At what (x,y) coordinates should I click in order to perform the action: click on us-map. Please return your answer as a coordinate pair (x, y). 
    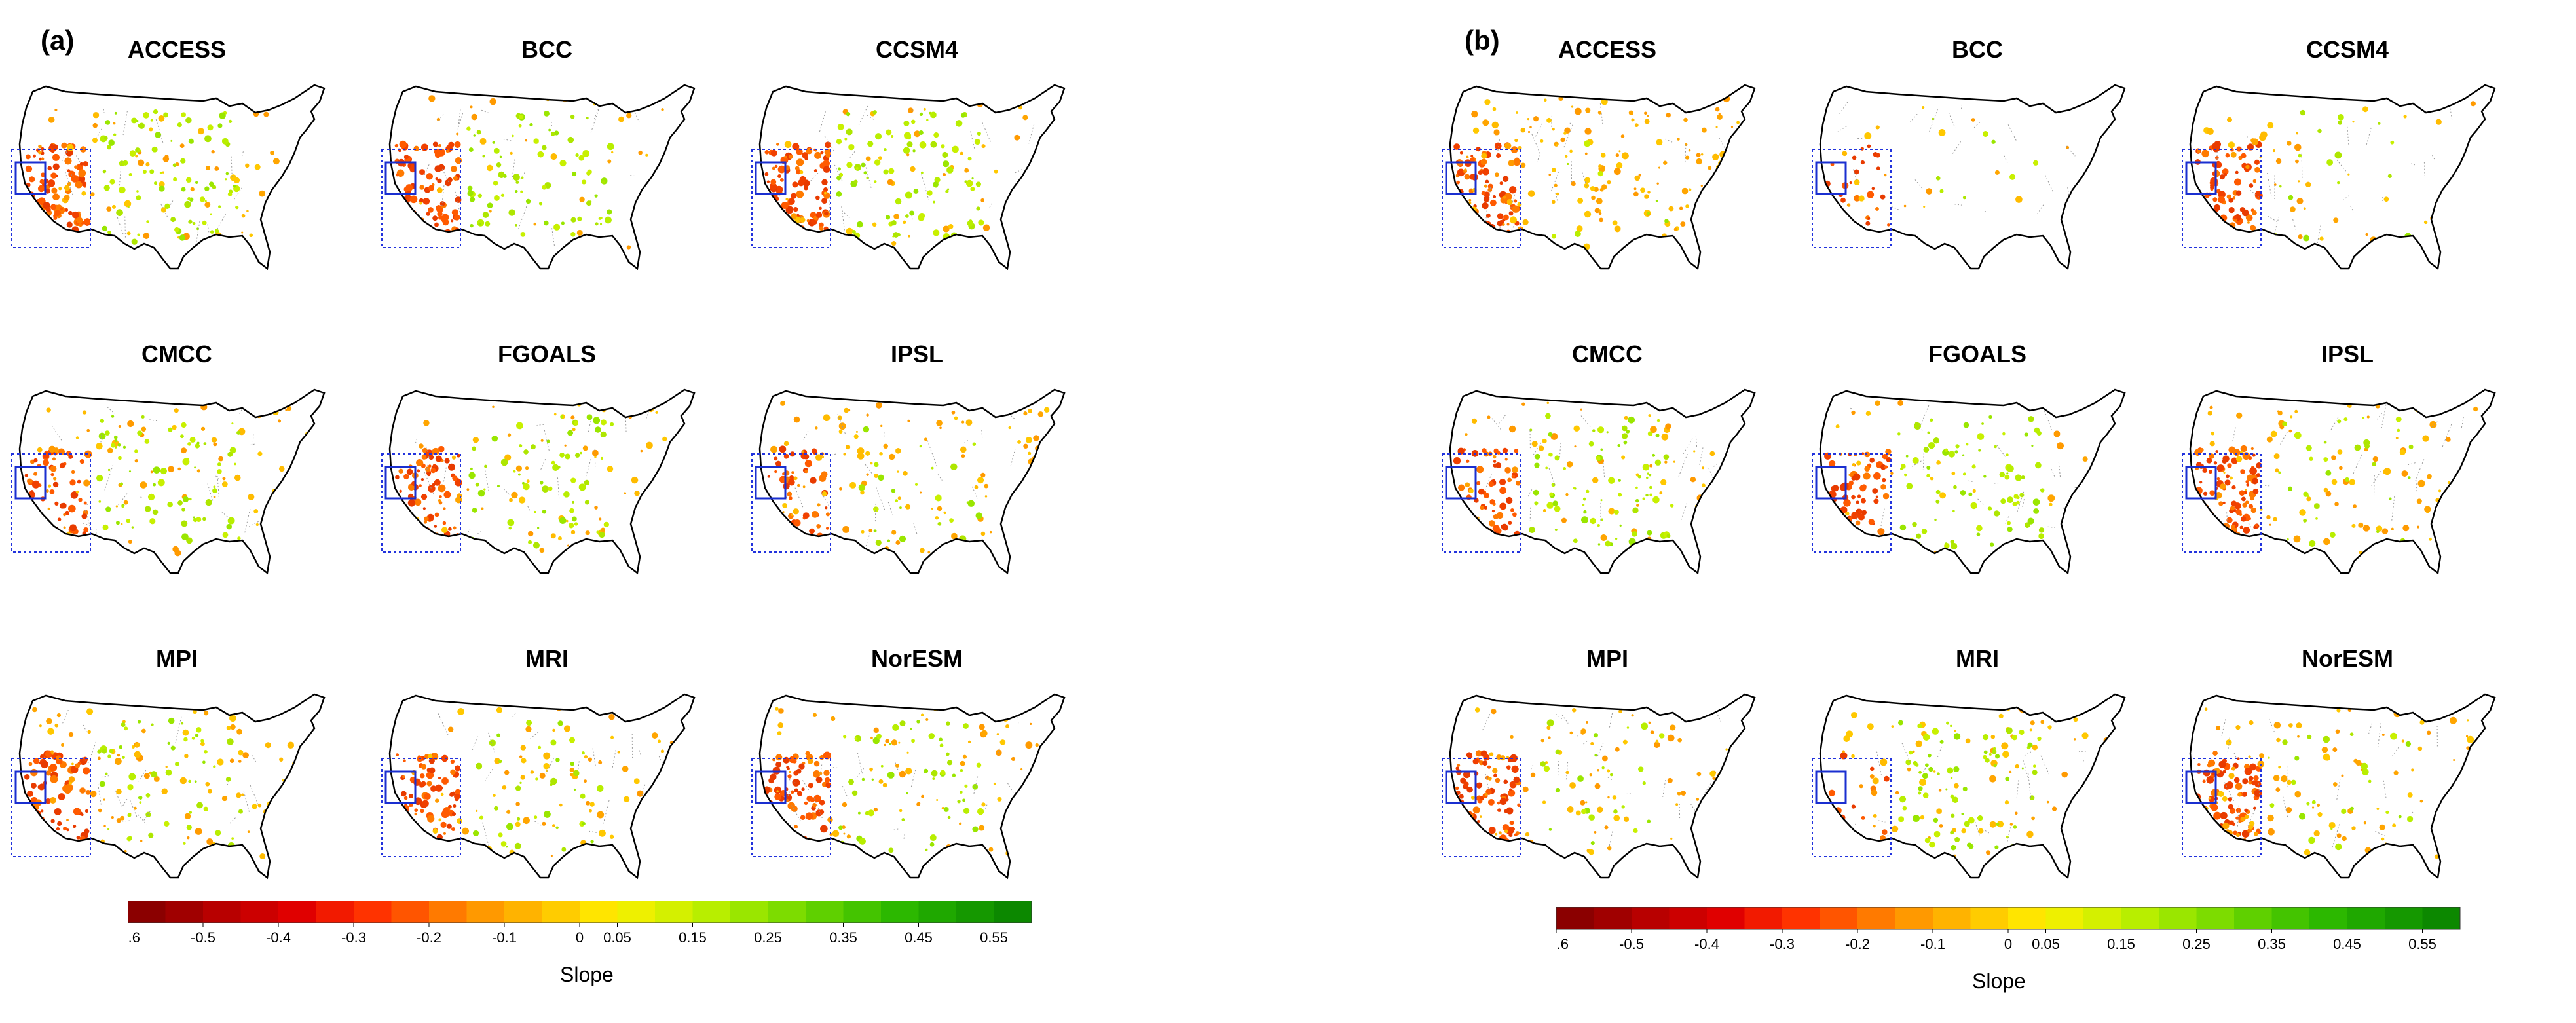
    Looking at the image, I should click on (538, 481).